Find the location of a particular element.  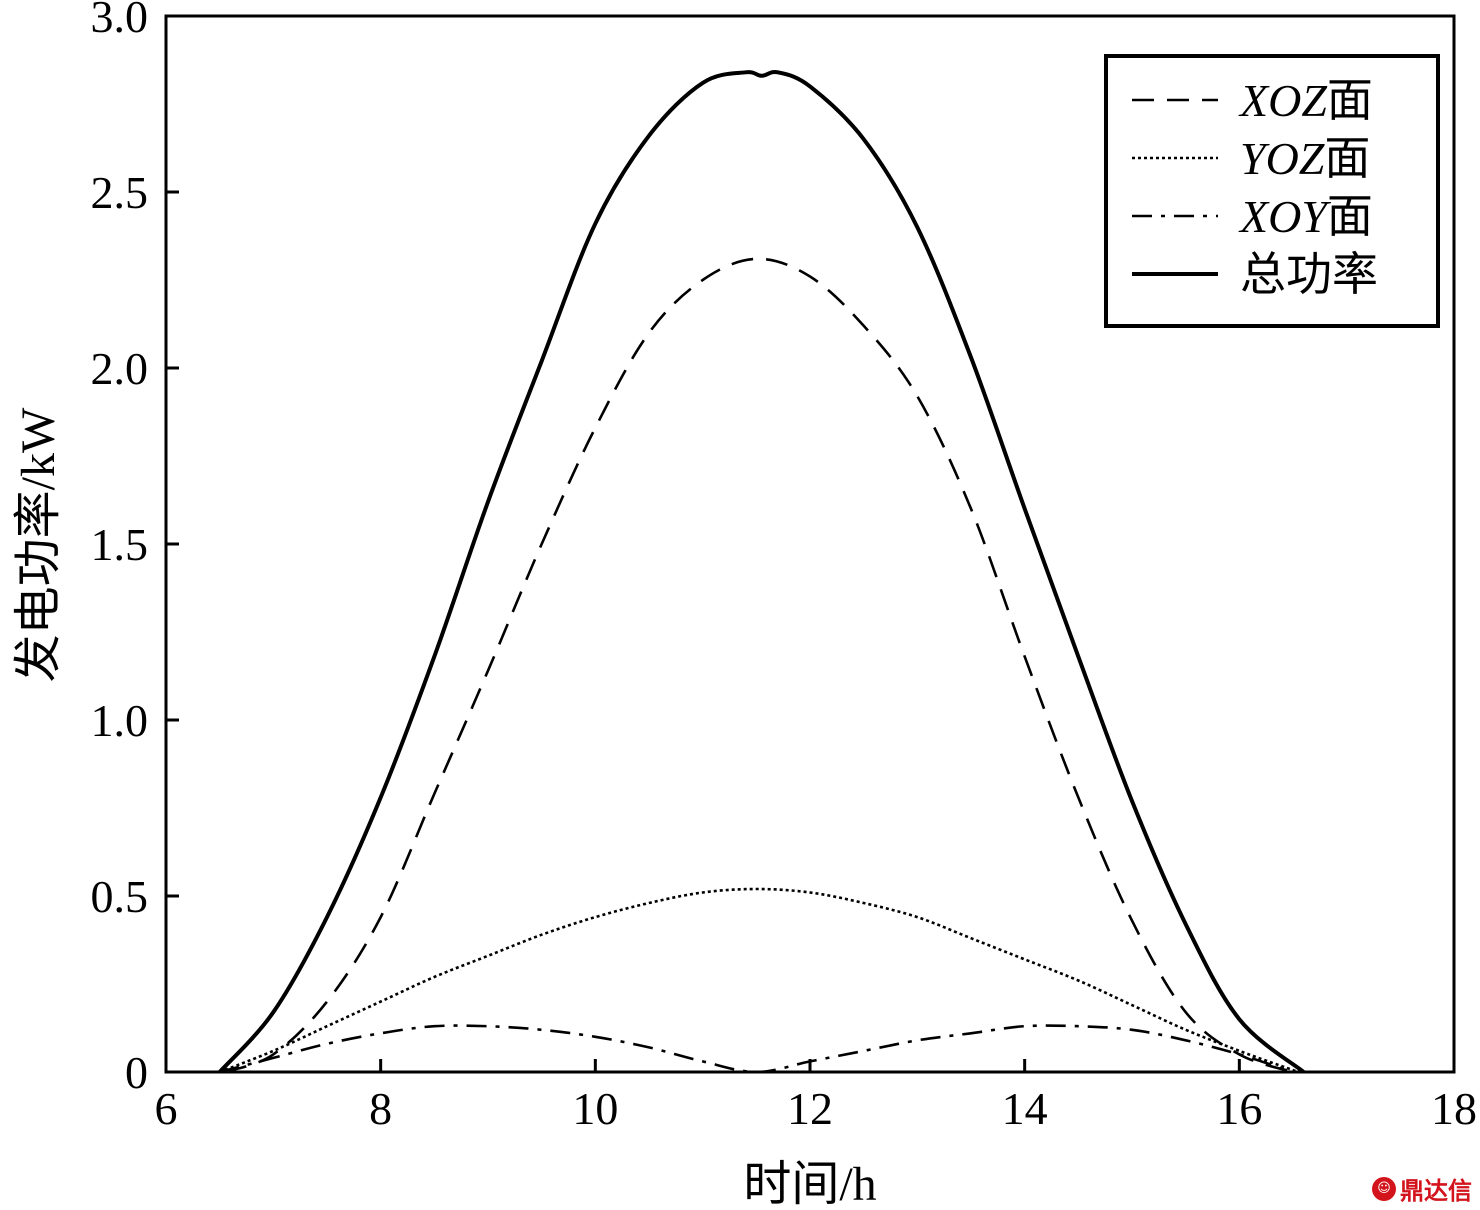

legend-box is located at coordinates (1272, 191).